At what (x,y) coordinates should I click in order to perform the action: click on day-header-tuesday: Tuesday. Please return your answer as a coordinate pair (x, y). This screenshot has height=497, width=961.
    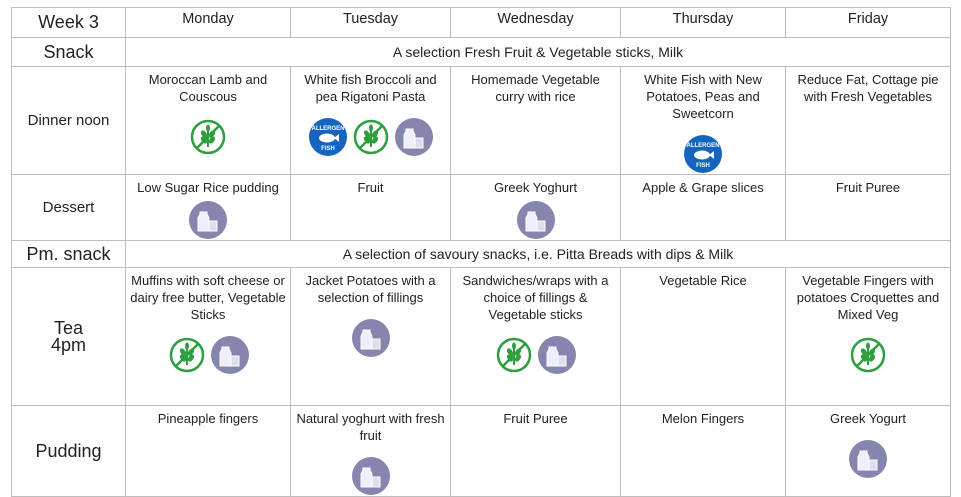
    Looking at the image, I should click on (370, 22).